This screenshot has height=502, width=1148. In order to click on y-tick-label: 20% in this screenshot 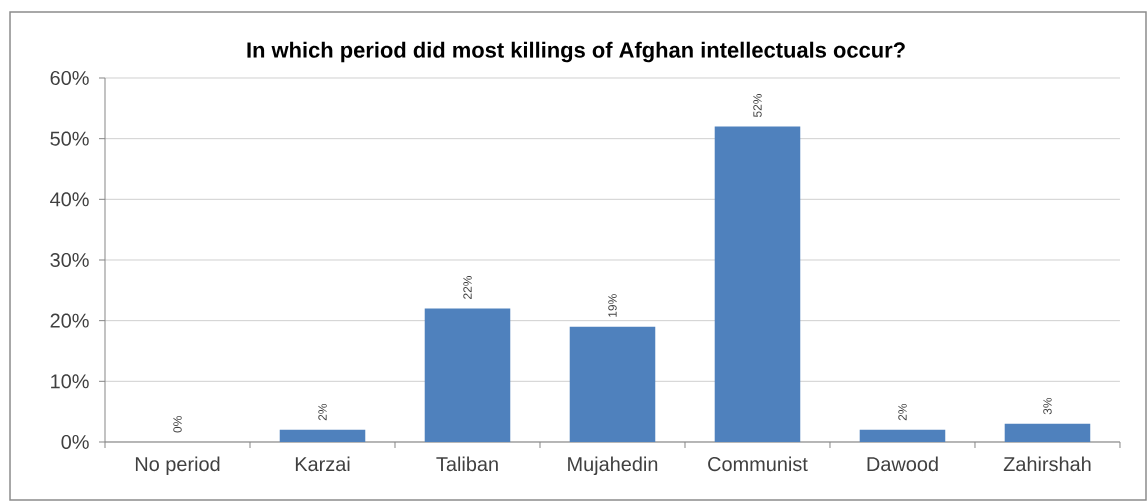, I will do `click(69, 320)`.